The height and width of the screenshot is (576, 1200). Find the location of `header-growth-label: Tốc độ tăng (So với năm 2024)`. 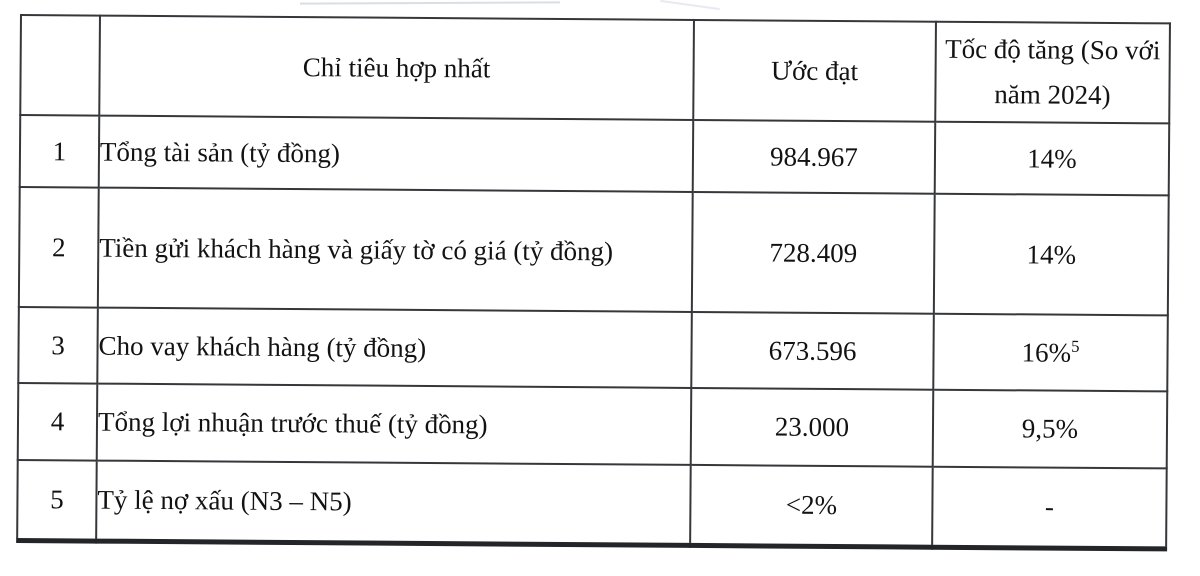

header-growth-label: Tốc độ tăng (So với năm 2024) is located at coordinates (1053, 72).